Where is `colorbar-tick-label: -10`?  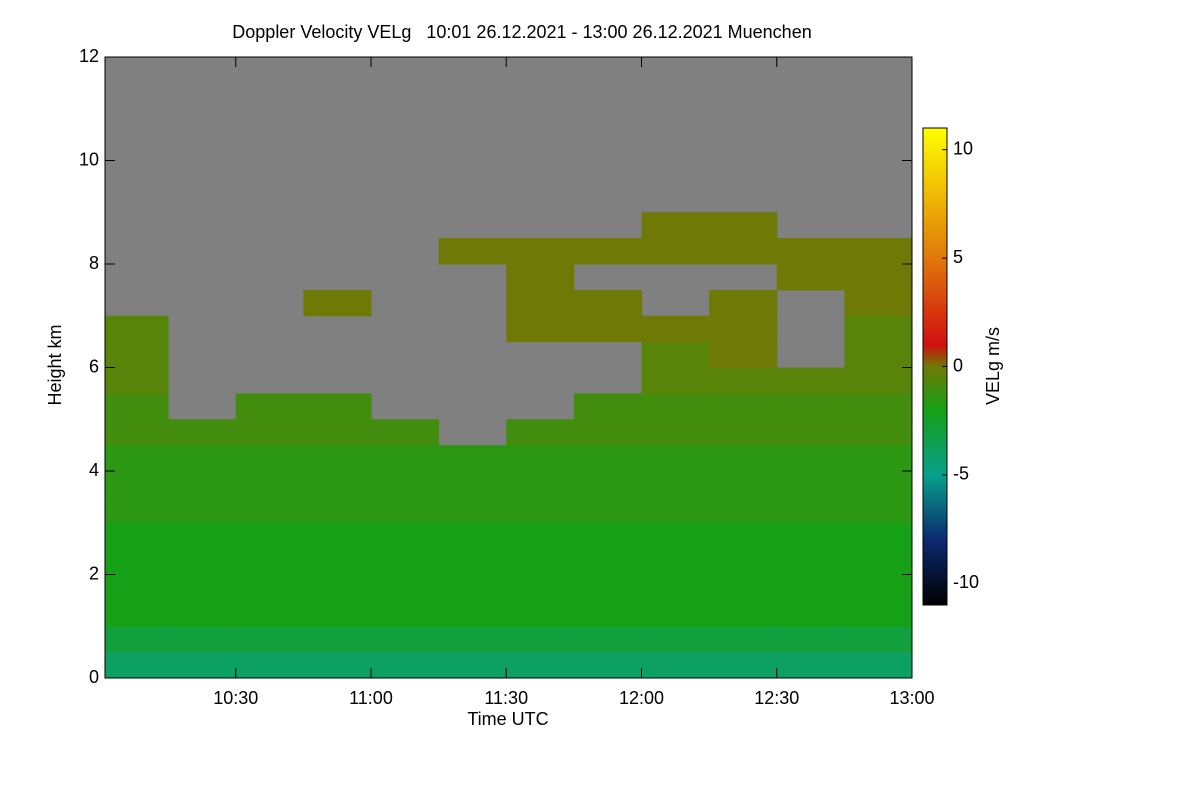
colorbar-tick-label: -10 is located at coordinates (966, 582).